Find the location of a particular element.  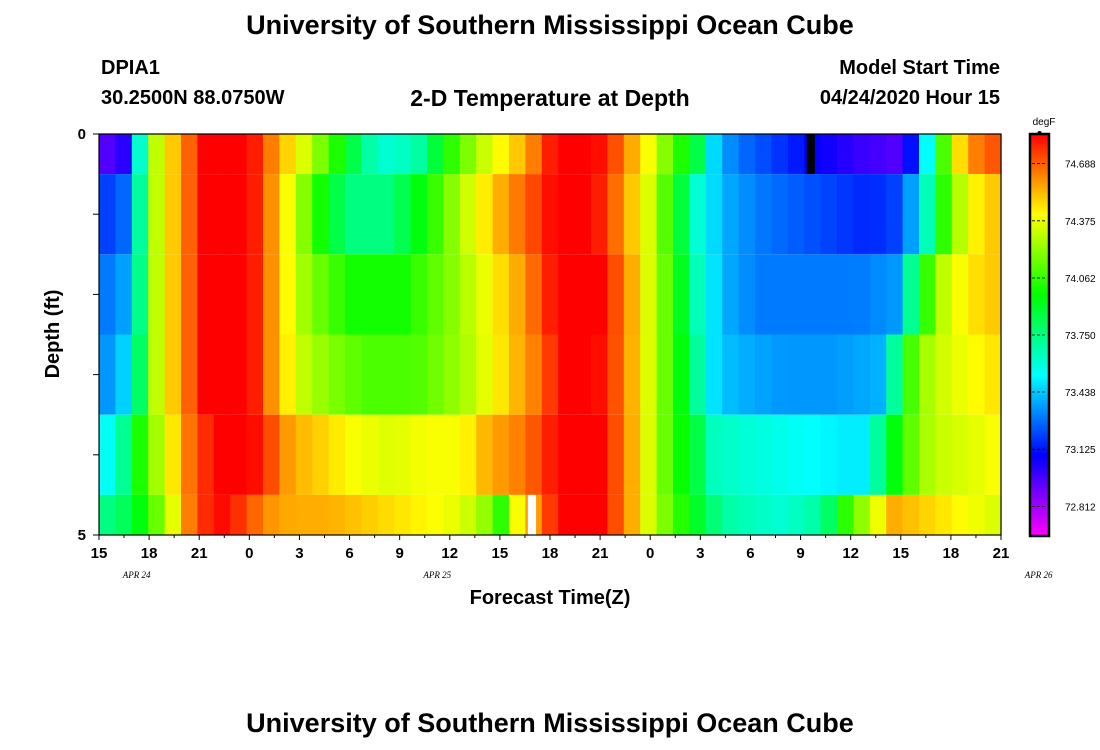

colorbar-unit: degF is located at coordinates (1044, 122).